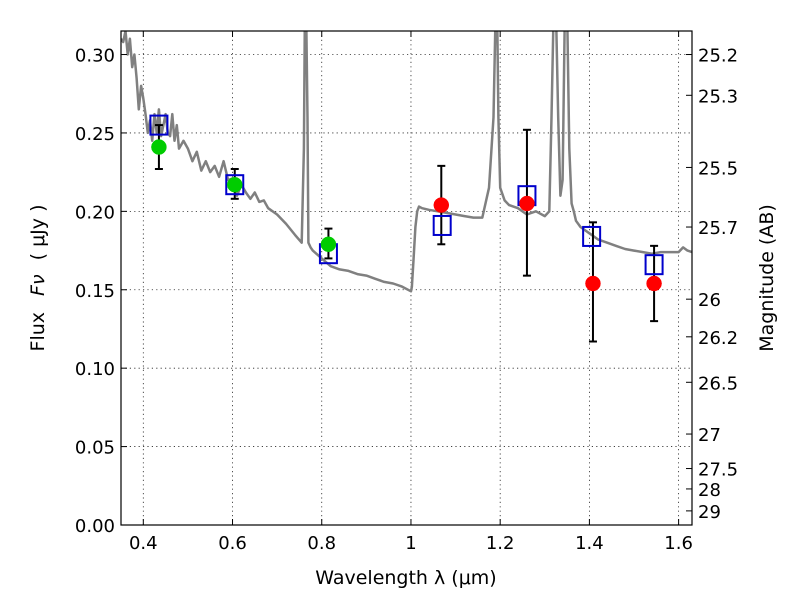 The width and height of the screenshot is (800, 600). Describe the element at coordinates (38, 233) in the screenshot. I see `y-axis-left-title-unit: ( μJy )` at that location.